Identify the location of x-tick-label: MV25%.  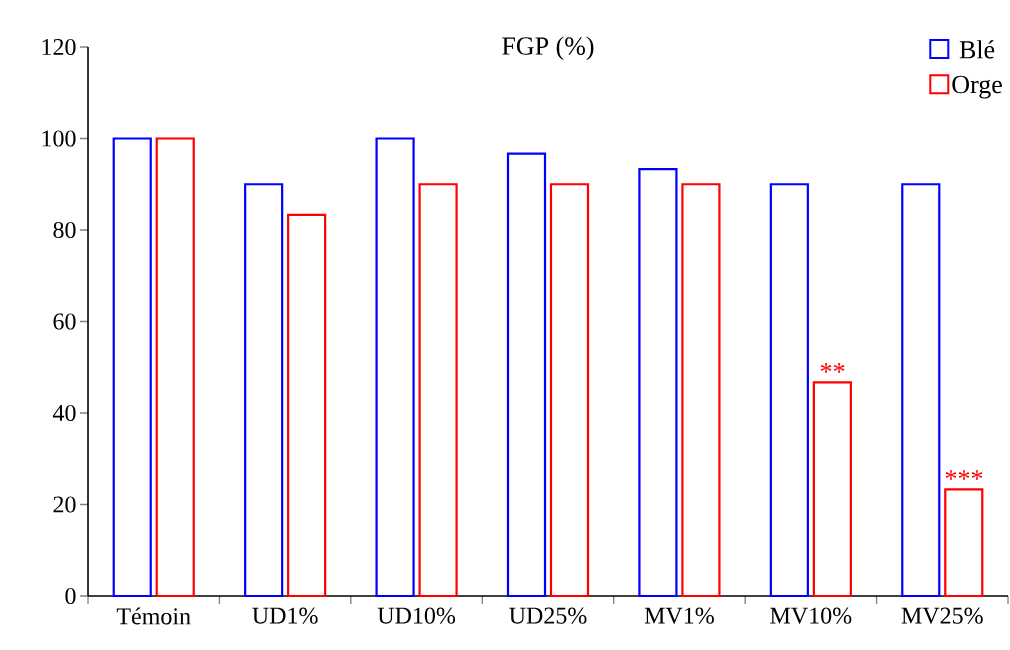
(942, 615).